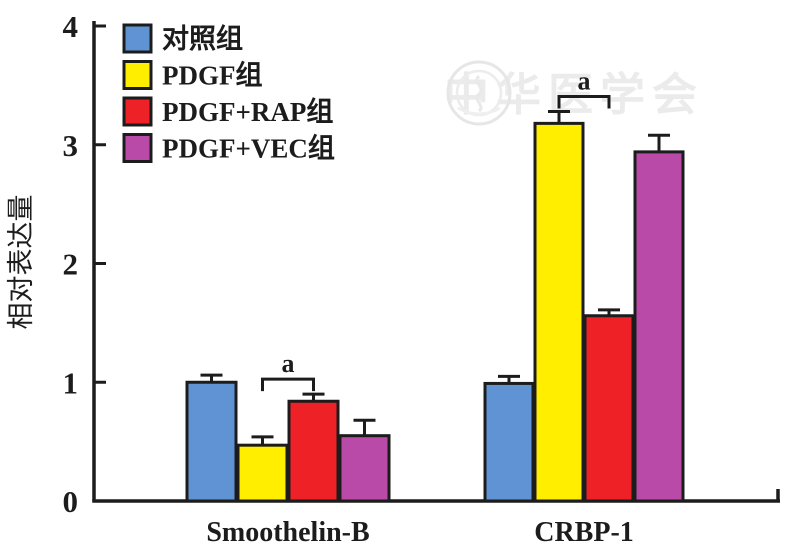 This screenshot has height=554, width=794. Describe the element at coordinates (71, 26) in the screenshot. I see `y-tick-label: 4` at that location.